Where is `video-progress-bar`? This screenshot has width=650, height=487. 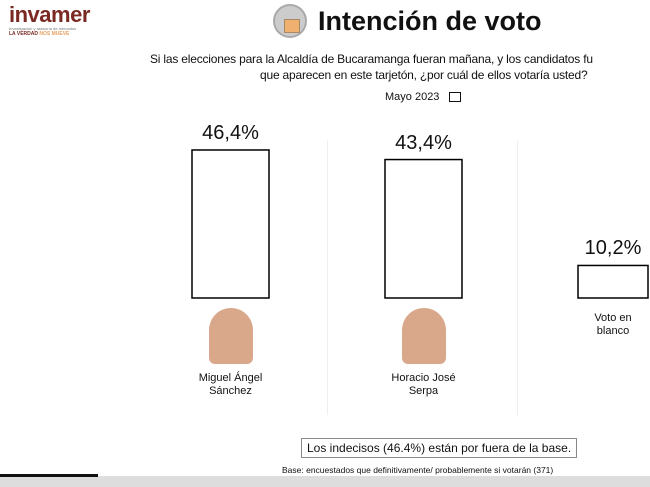 video-progress-bar is located at coordinates (325, 481).